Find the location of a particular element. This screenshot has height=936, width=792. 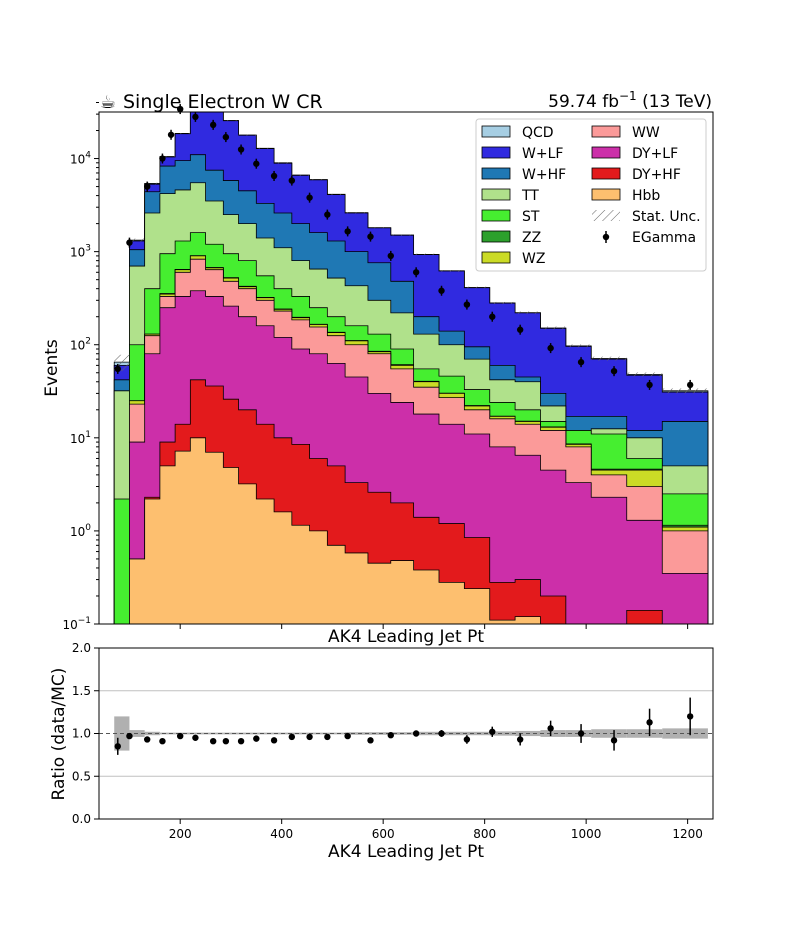

ratio-y-tick-label: 1.0 is located at coordinates (81, 734).